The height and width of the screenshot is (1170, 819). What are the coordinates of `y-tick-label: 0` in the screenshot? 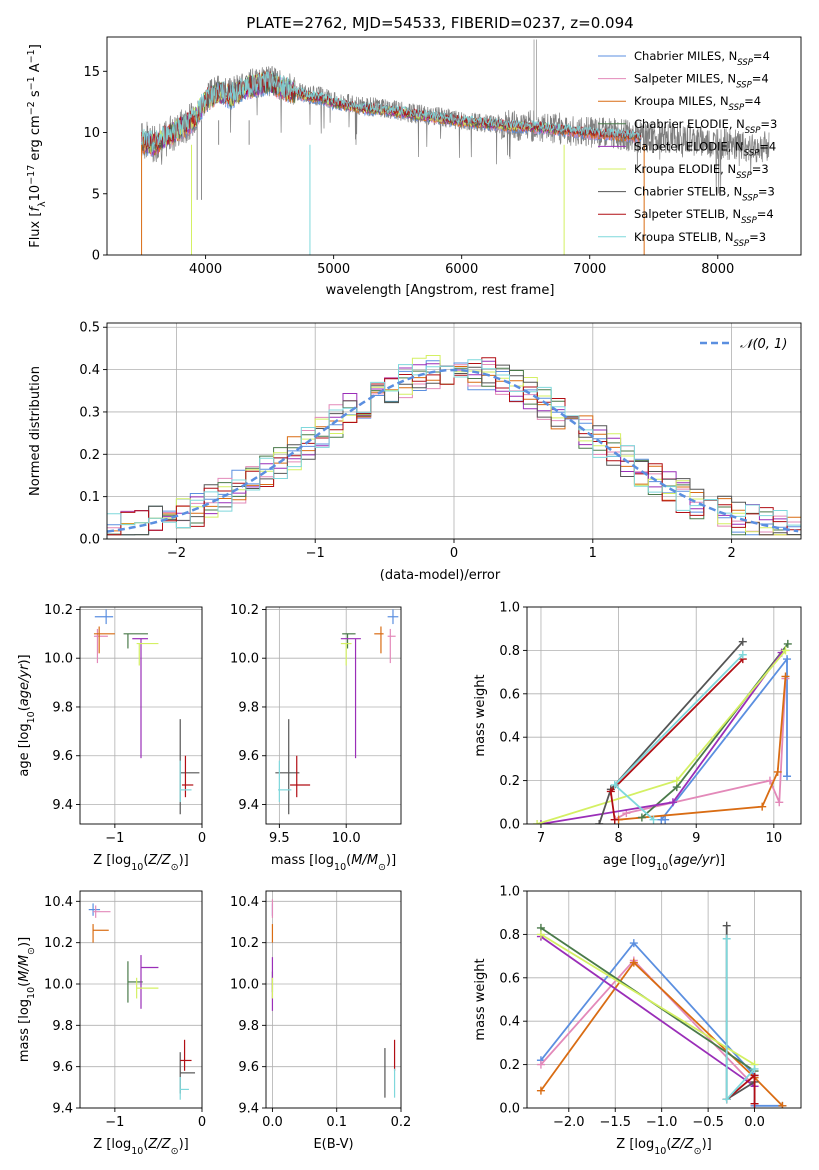 It's located at (96, 256).